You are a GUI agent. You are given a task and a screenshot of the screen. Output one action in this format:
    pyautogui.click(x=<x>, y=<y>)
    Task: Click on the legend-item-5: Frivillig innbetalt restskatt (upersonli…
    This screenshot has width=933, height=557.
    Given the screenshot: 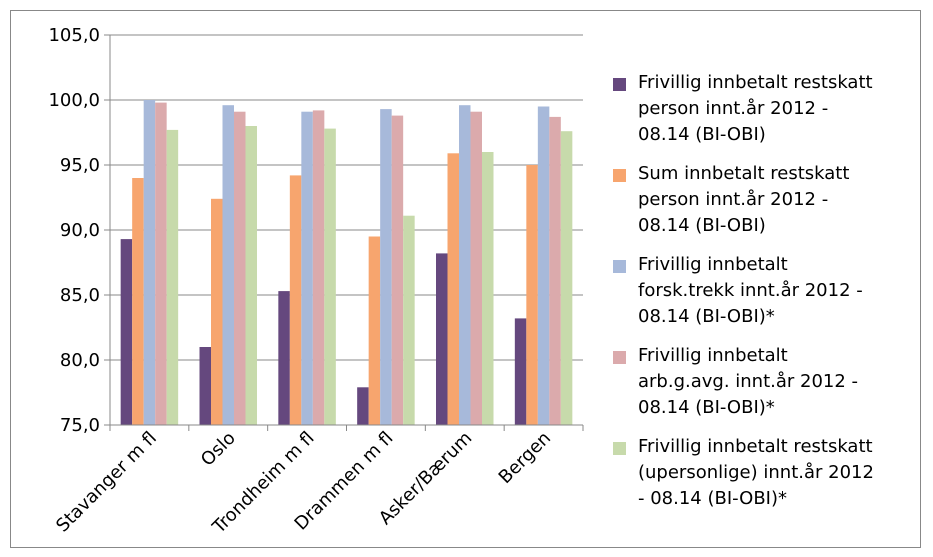 What is the action you would take?
    pyautogui.click(x=763, y=473)
    